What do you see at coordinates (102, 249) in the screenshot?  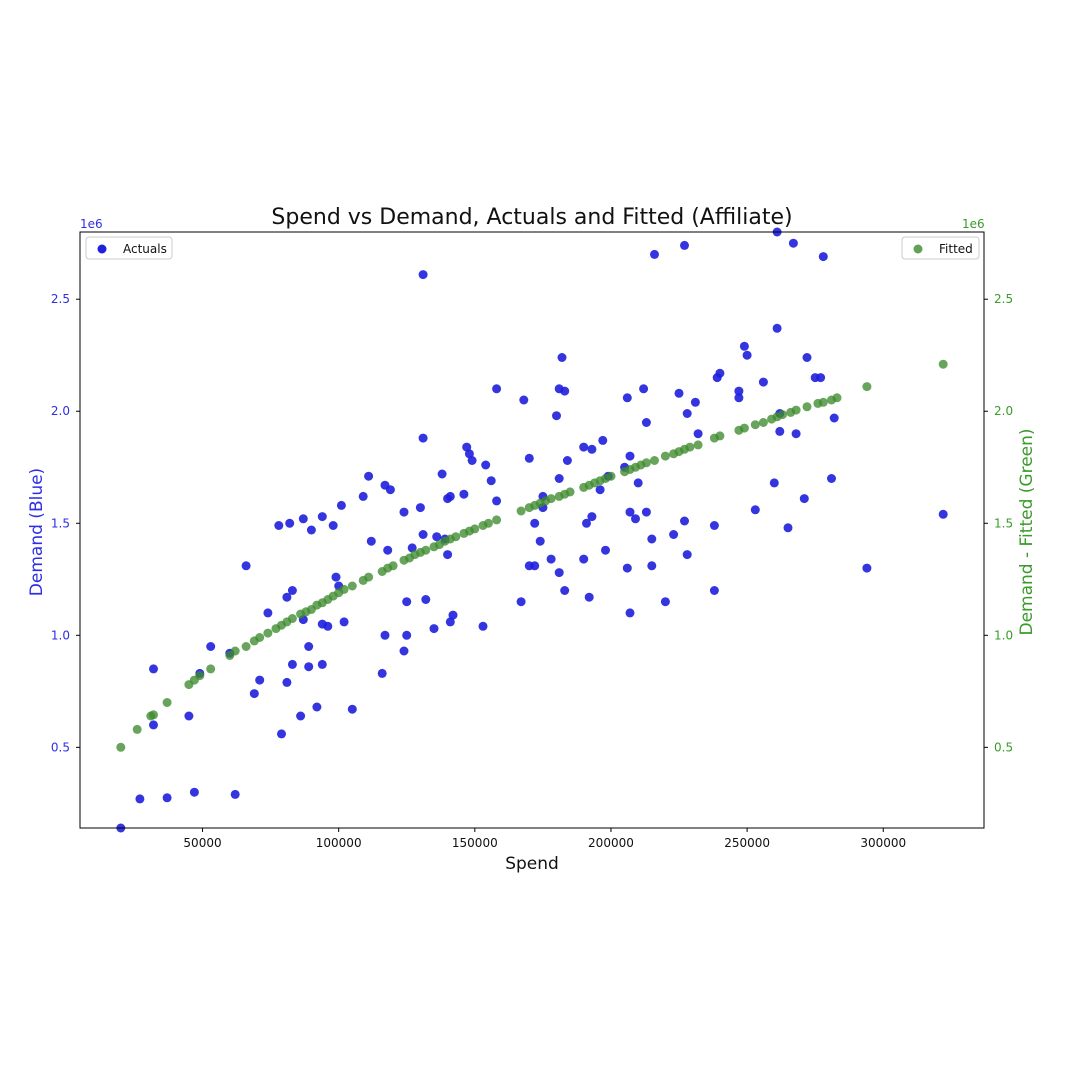 I see `legend-actuals-marker` at bounding box center [102, 249].